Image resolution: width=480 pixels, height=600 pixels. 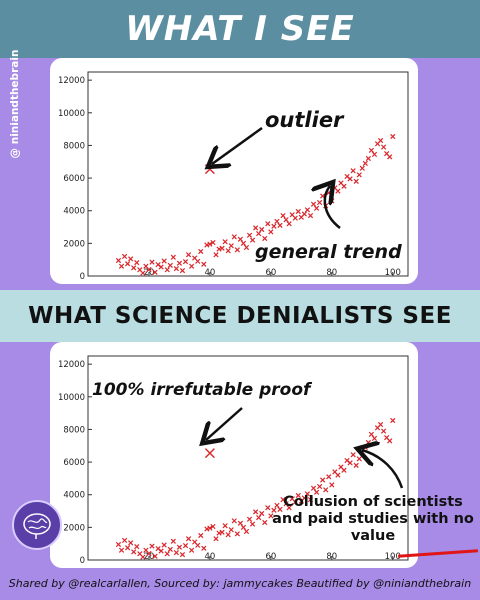 I want to click on arrow-to-collusion, so click(x=383, y=469).